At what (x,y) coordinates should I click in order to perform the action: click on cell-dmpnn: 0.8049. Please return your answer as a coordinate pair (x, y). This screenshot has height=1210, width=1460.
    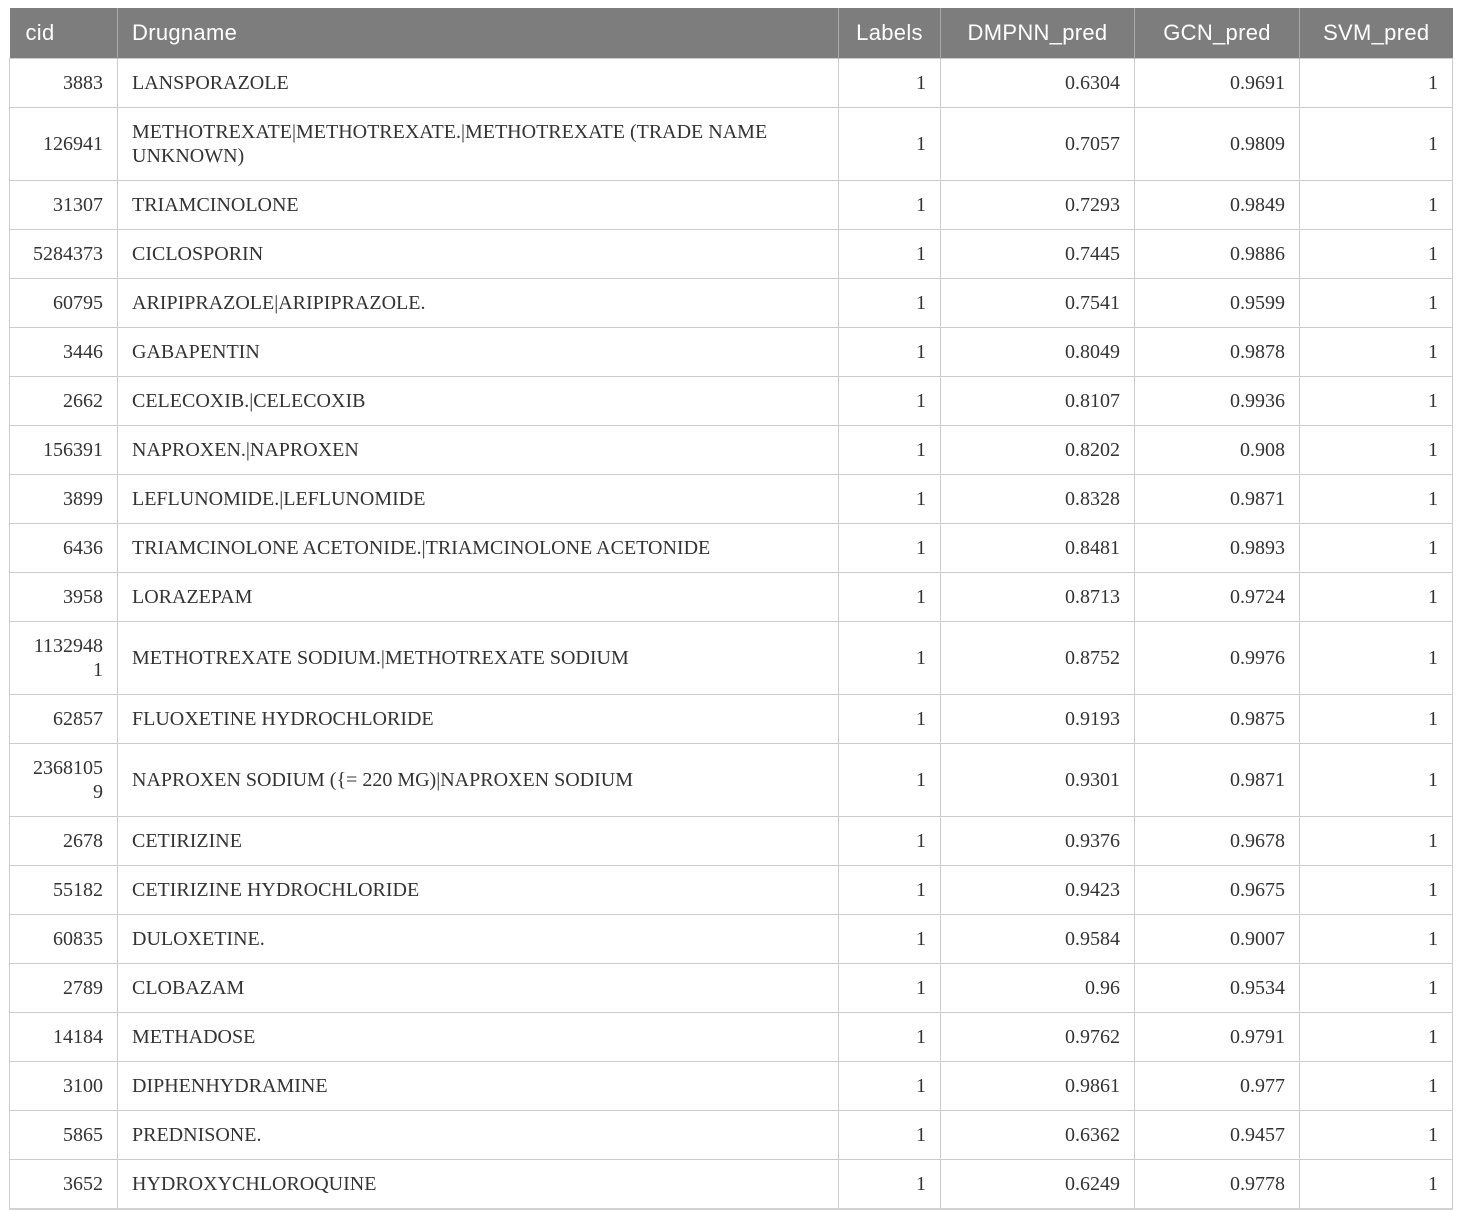
    Looking at the image, I should click on (1037, 352).